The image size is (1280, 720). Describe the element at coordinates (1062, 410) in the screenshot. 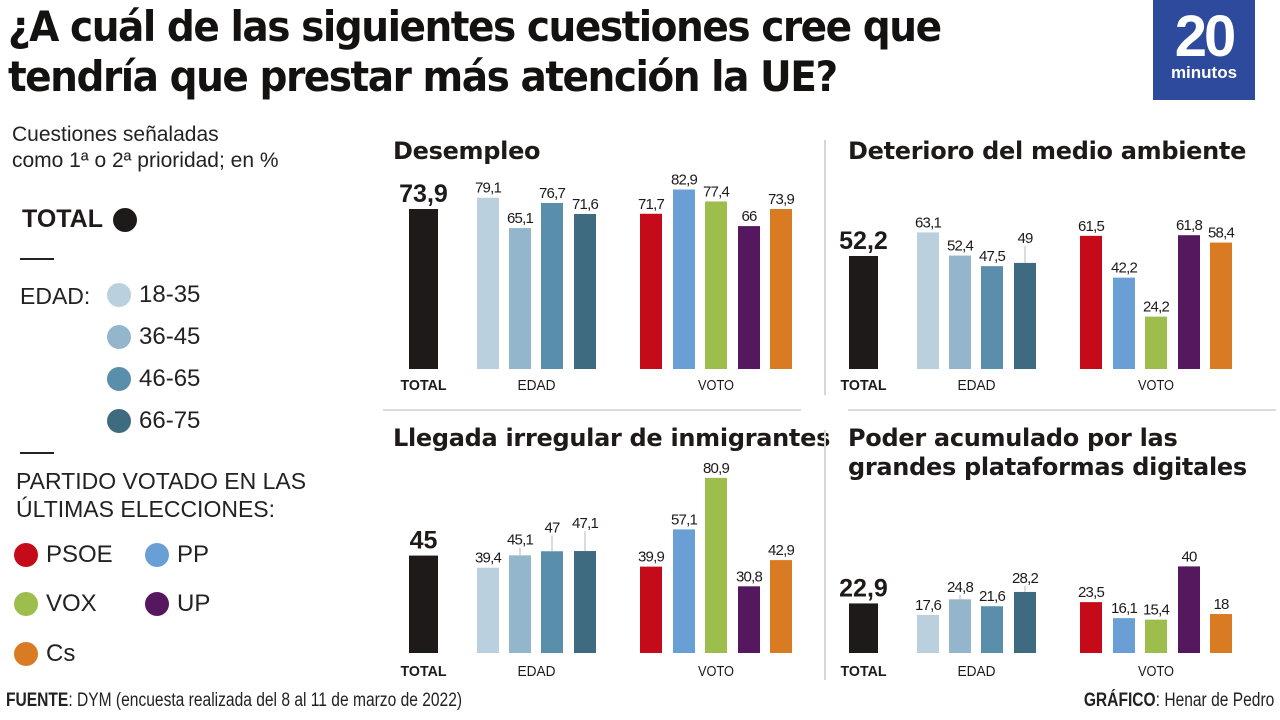

I see `panel-divider-horizontal` at that location.